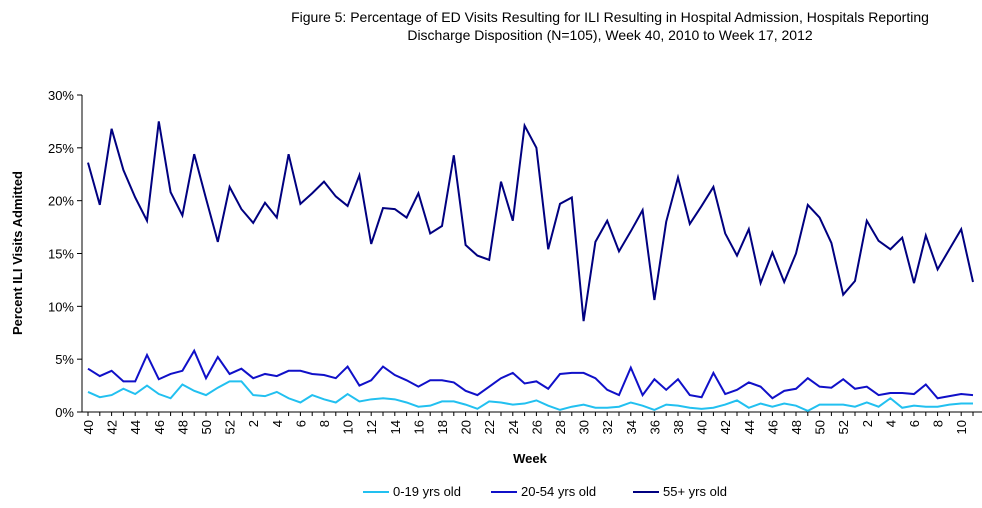 This screenshot has height=508, width=982. What do you see at coordinates (418, 427) in the screenshot?
I see `x-tick-label: 16` at bounding box center [418, 427].